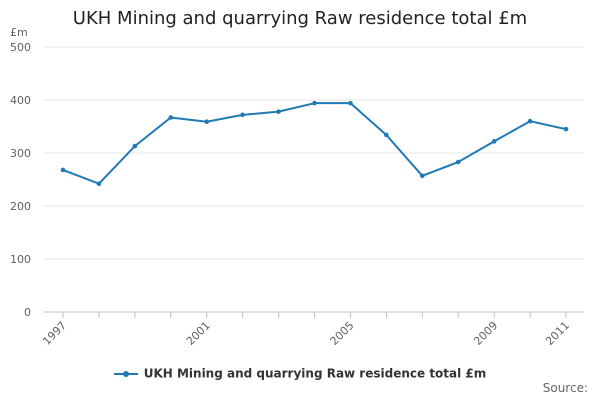  What do you see at coordinates (198, 333) in the screenshot?
I see `x-tick-label: 2001` at bounding box center [198, 333].